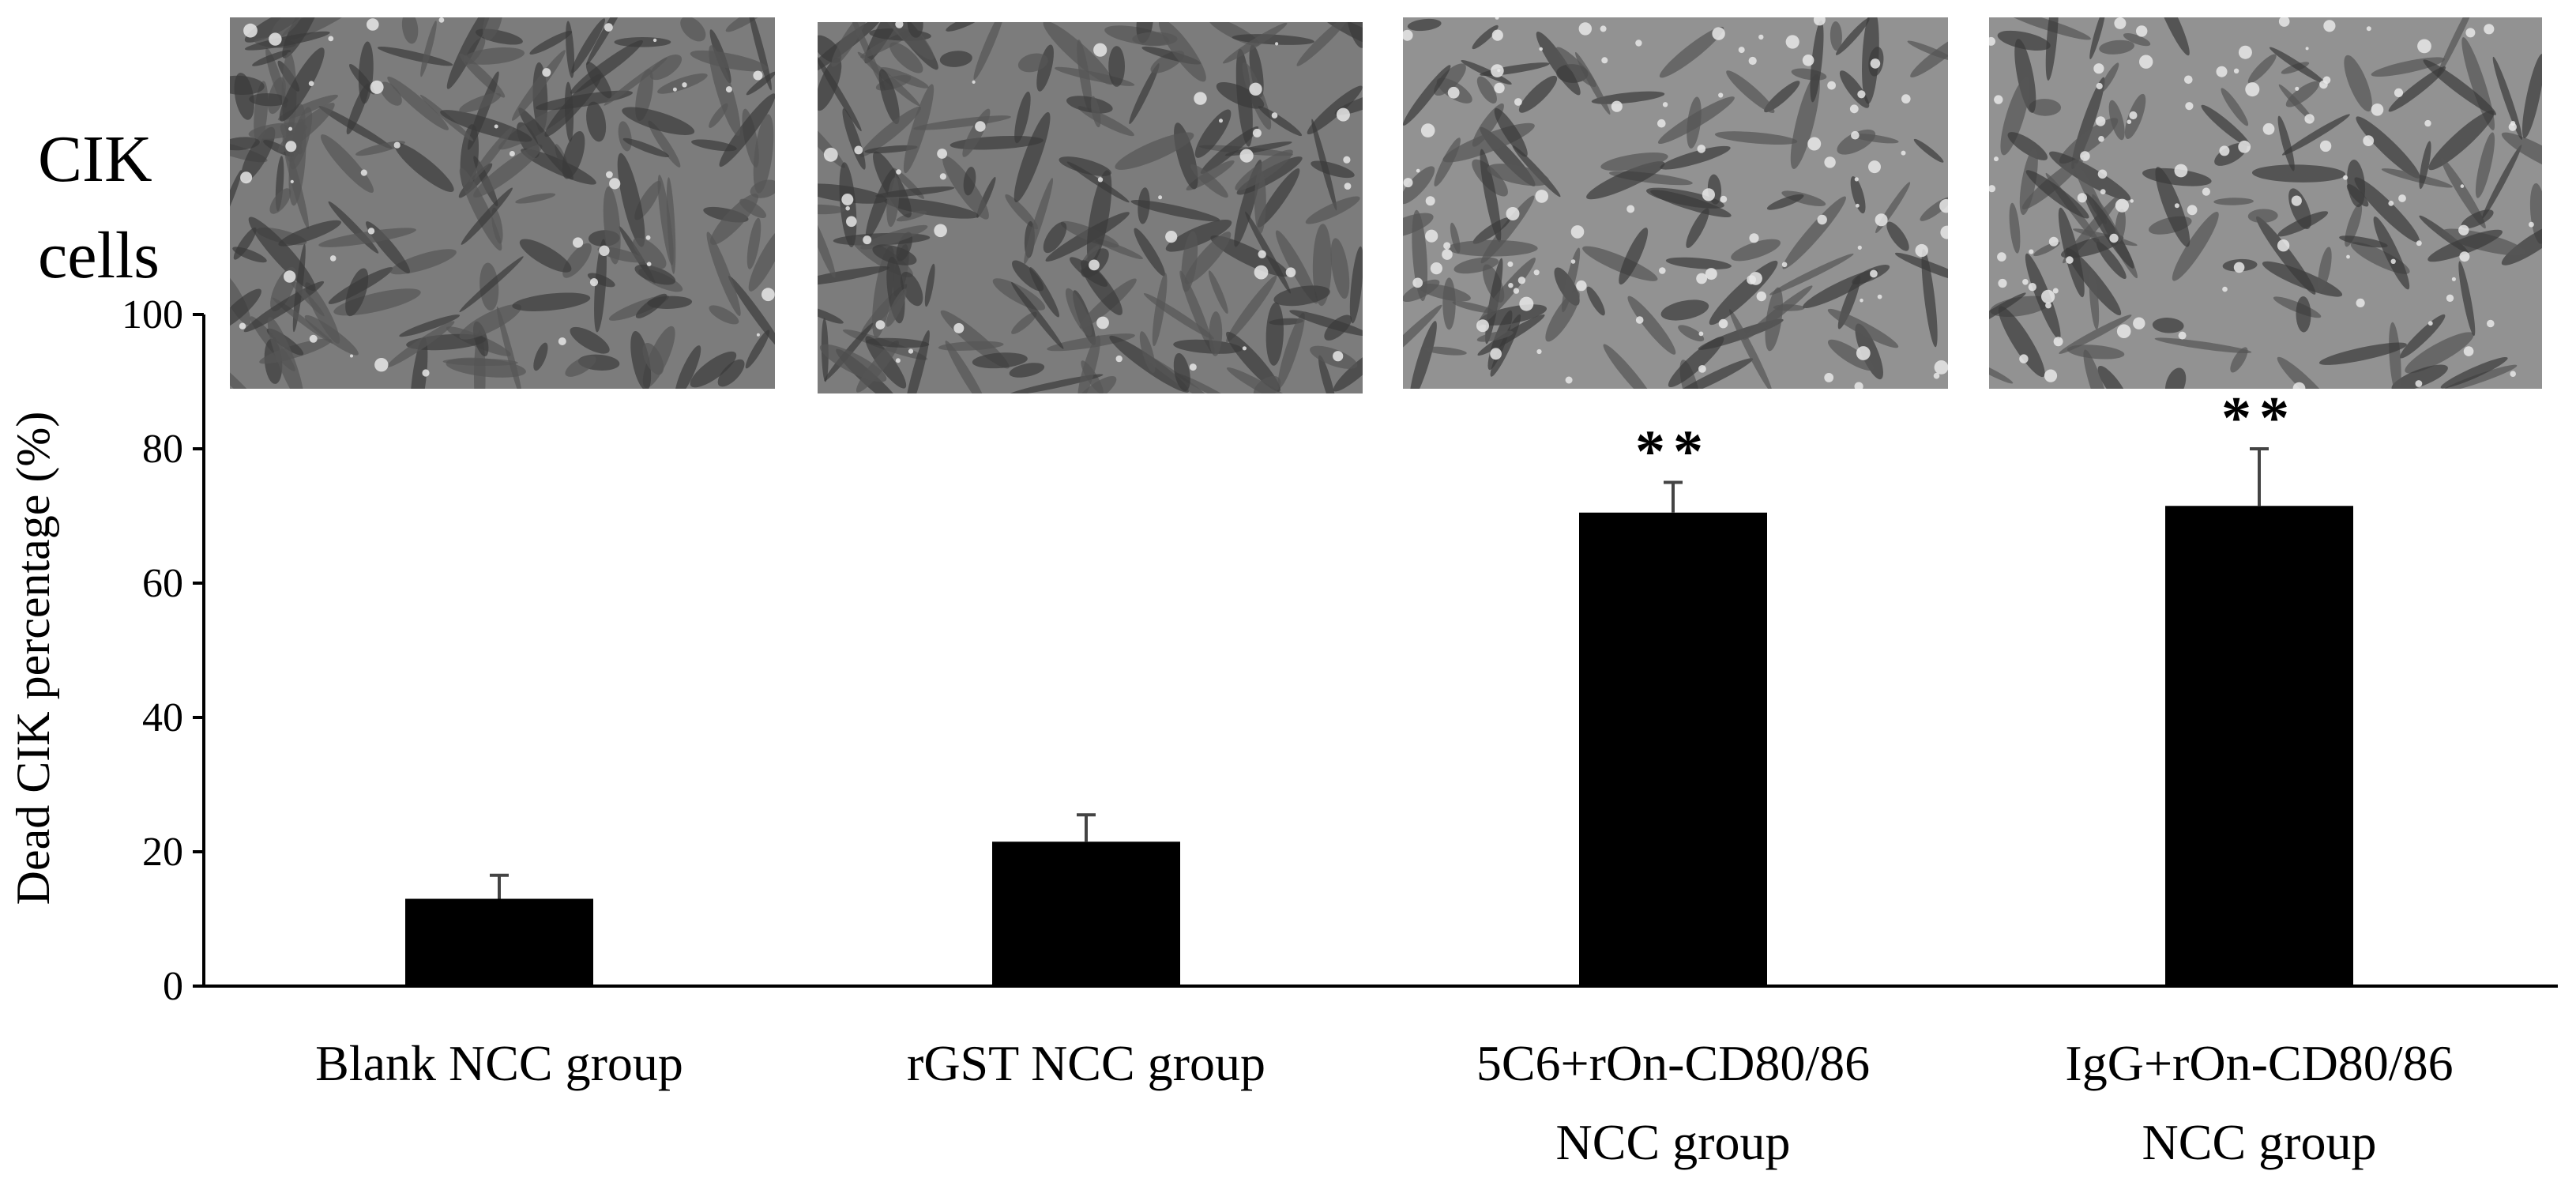 The width and height of the screenshot is (2576, 1186). I want to click on micrograph-rgst-ncc, so click(1090, 207).